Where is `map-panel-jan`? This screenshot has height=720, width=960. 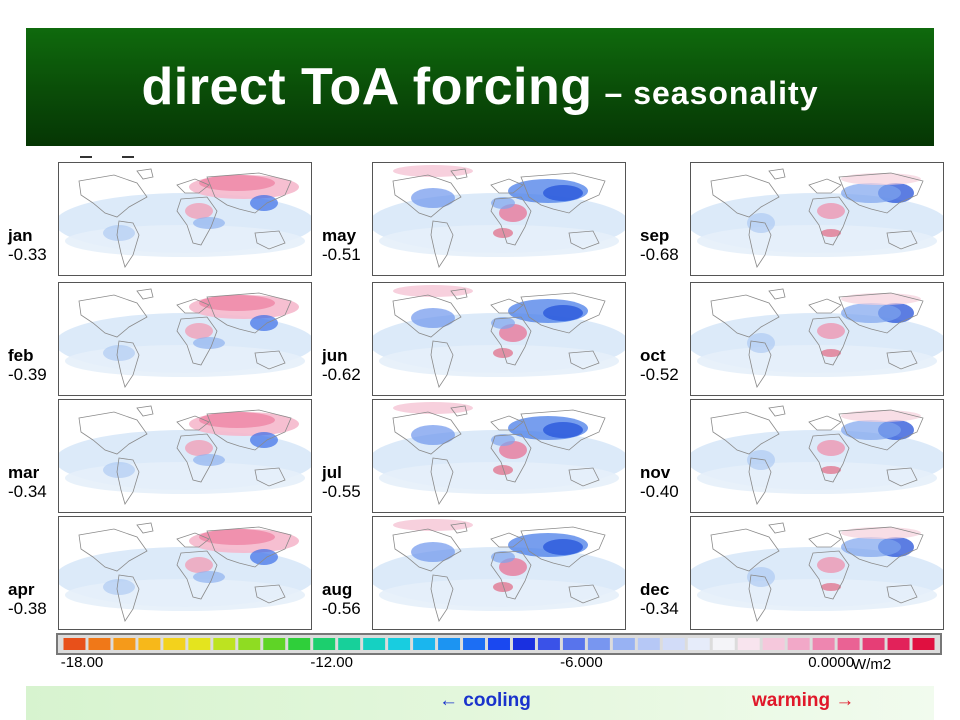
map-panel-jan is located at coordinates (185, 219).